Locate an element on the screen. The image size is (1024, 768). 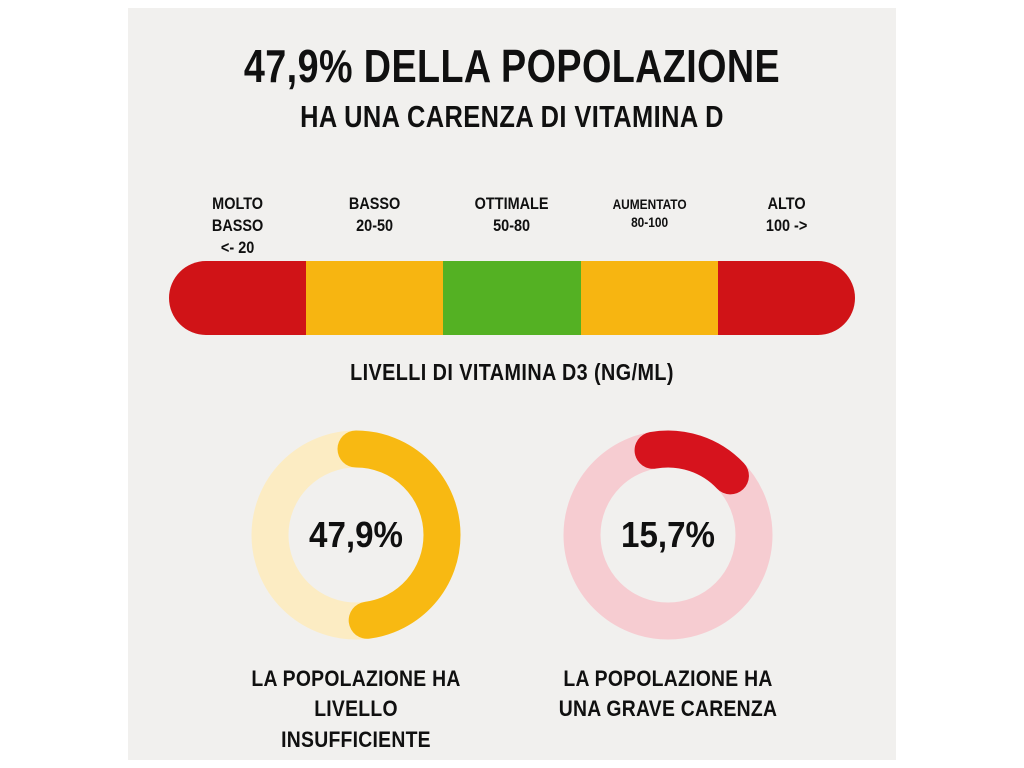
donut-svg-insufficient is located at coordinates (356, 535).